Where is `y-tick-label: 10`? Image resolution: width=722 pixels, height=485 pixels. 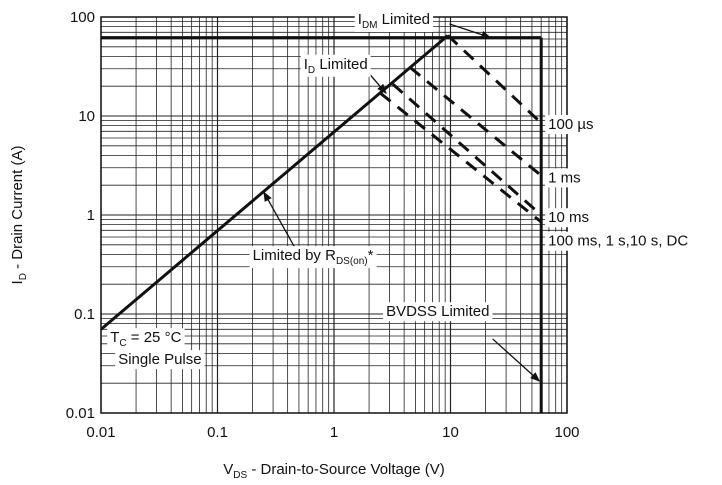 y-tick-label: 10 is located at coordinates (86, 116).